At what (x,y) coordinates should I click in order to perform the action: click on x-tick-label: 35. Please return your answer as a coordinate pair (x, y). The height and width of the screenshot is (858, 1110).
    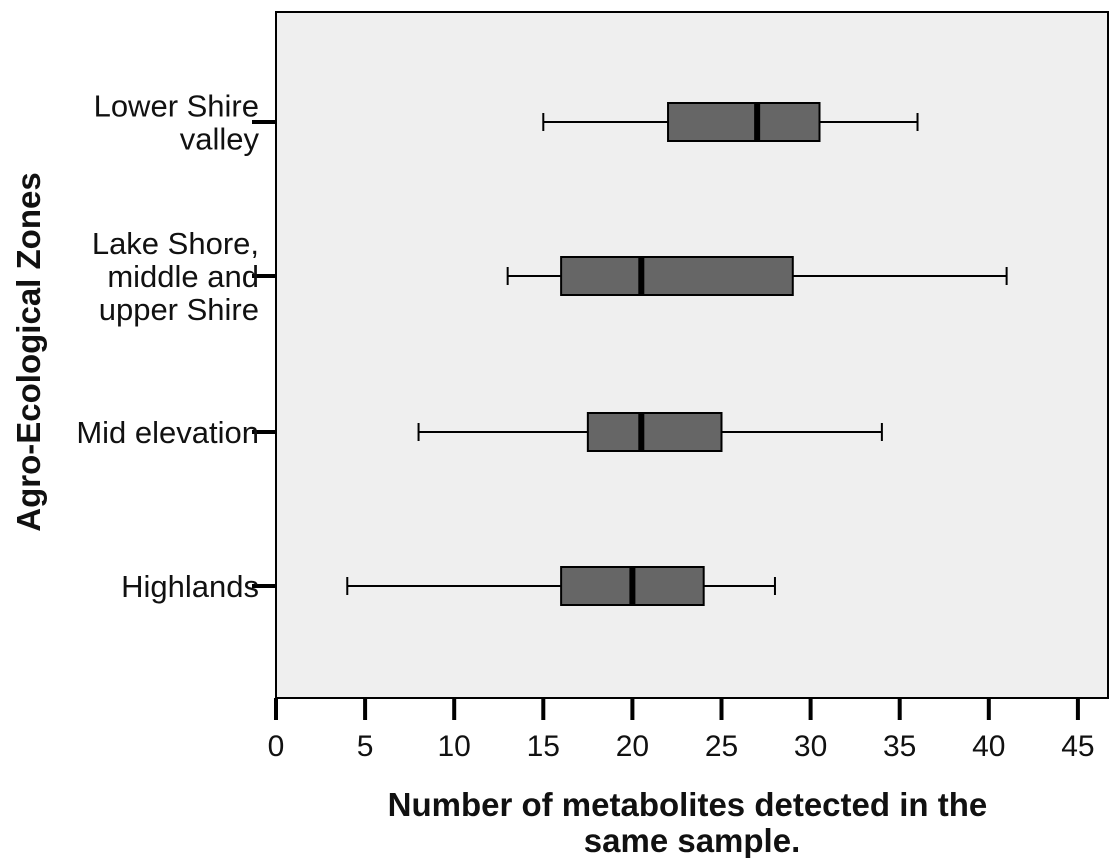
    Looking at the image, I should click on (899, 746).